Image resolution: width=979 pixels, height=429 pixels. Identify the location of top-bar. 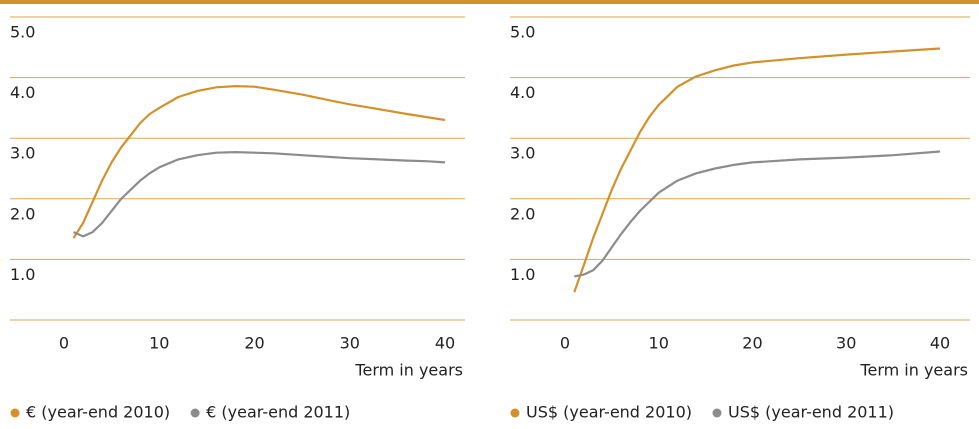
(489, 2).